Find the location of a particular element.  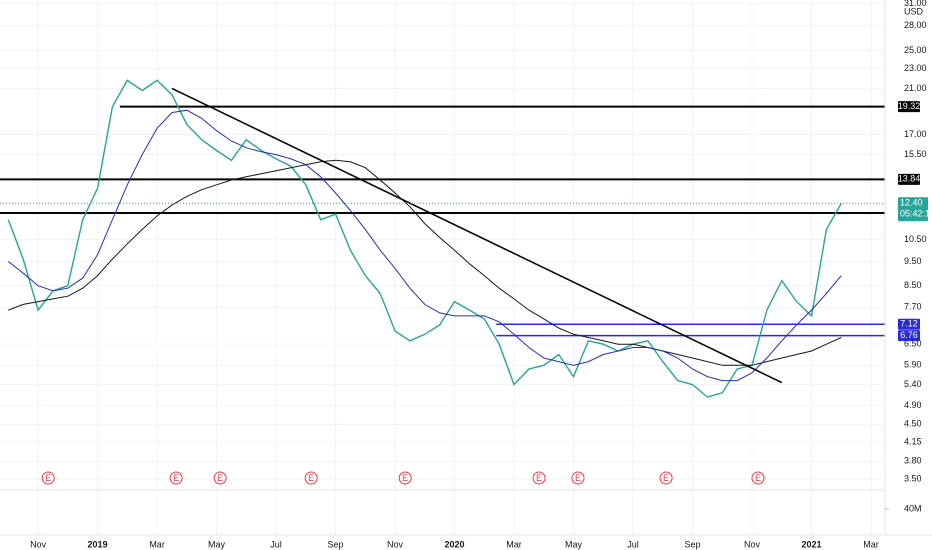

y-tick-label: 23.00 is located at coordinates (915, 68).